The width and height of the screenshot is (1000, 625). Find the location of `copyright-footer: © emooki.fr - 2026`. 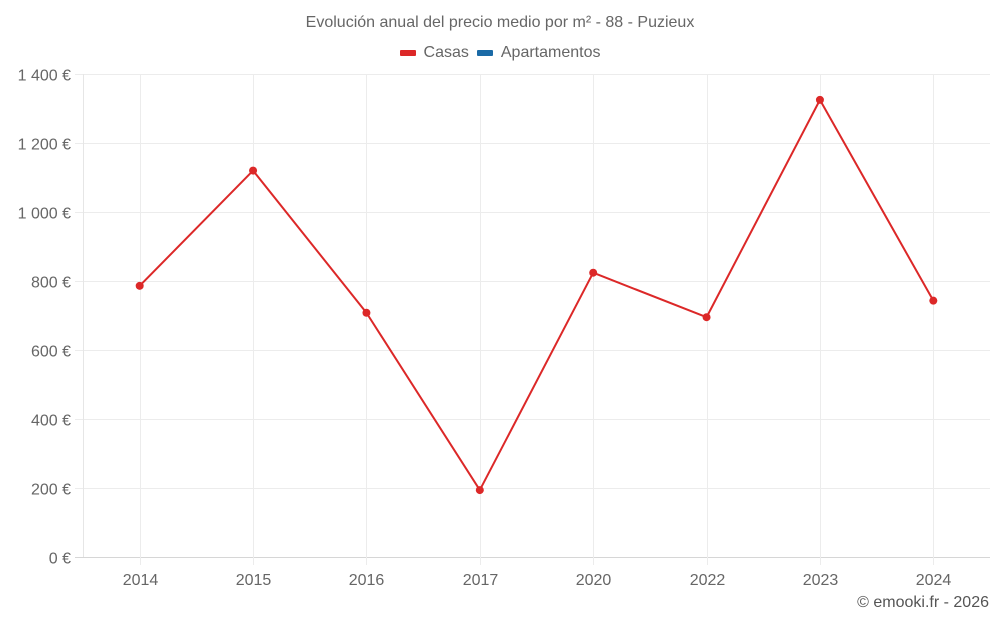

copyright-footer: © emooki.fr - 2026 is located at coordinates (923, 602).